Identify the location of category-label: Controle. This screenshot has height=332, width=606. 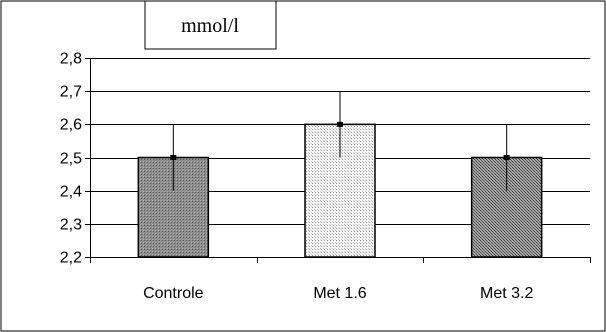
(173, 293).